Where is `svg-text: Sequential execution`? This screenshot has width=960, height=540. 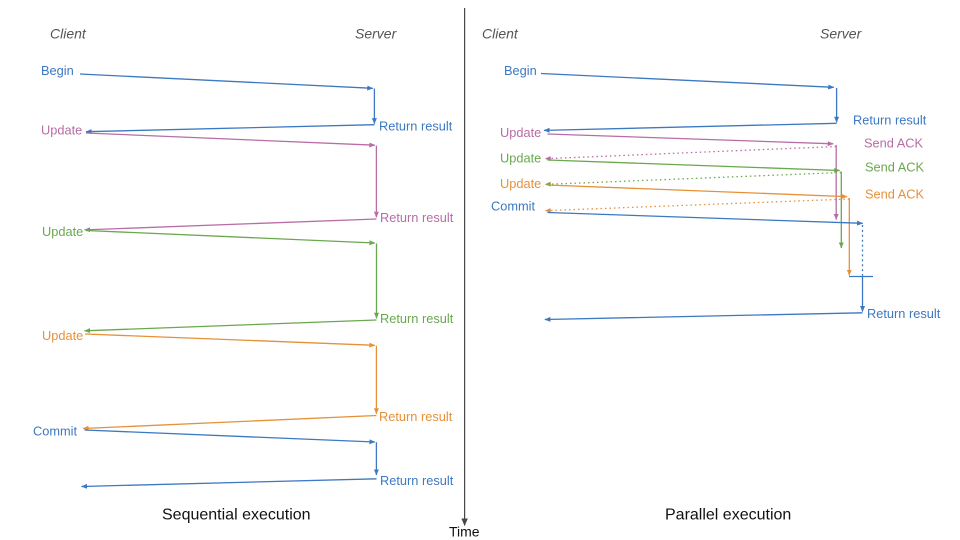 svg-text: Sequential execution is located at coordinates (236, 515).